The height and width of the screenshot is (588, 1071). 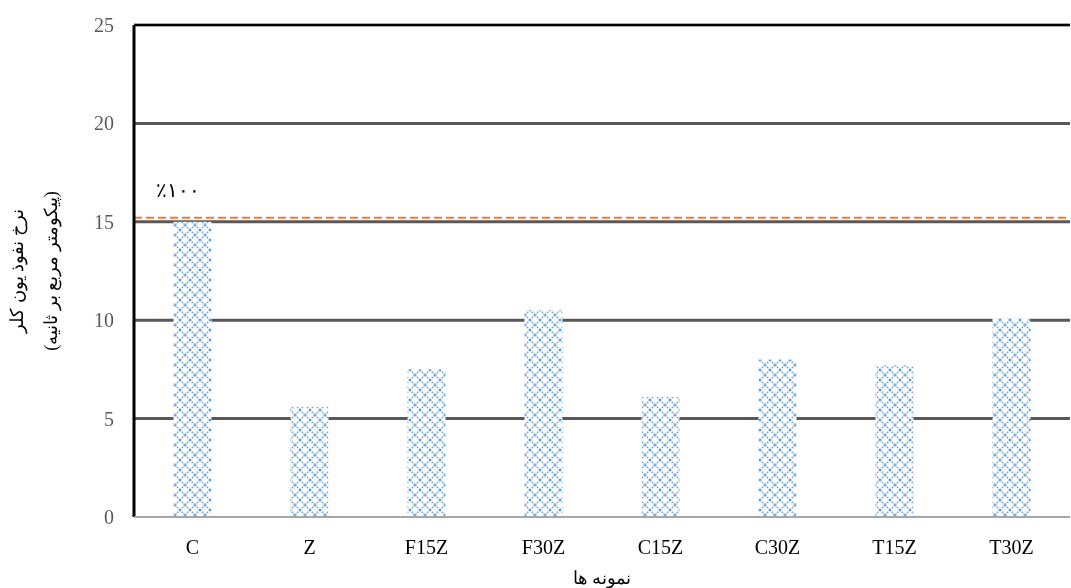 What do you see at coordinates (104, 320) in the screenshot?
I see `y-tick-label: 10` at bounding box center [104, 320].